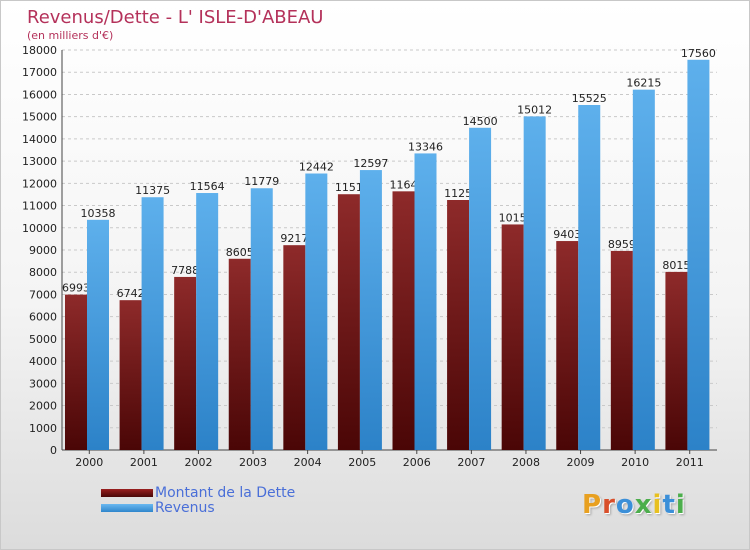 The image size is (750, 550). Describe the element at coordinates (471, 462) in the screenshot. I see `x-tick-label: 2007` at that location.